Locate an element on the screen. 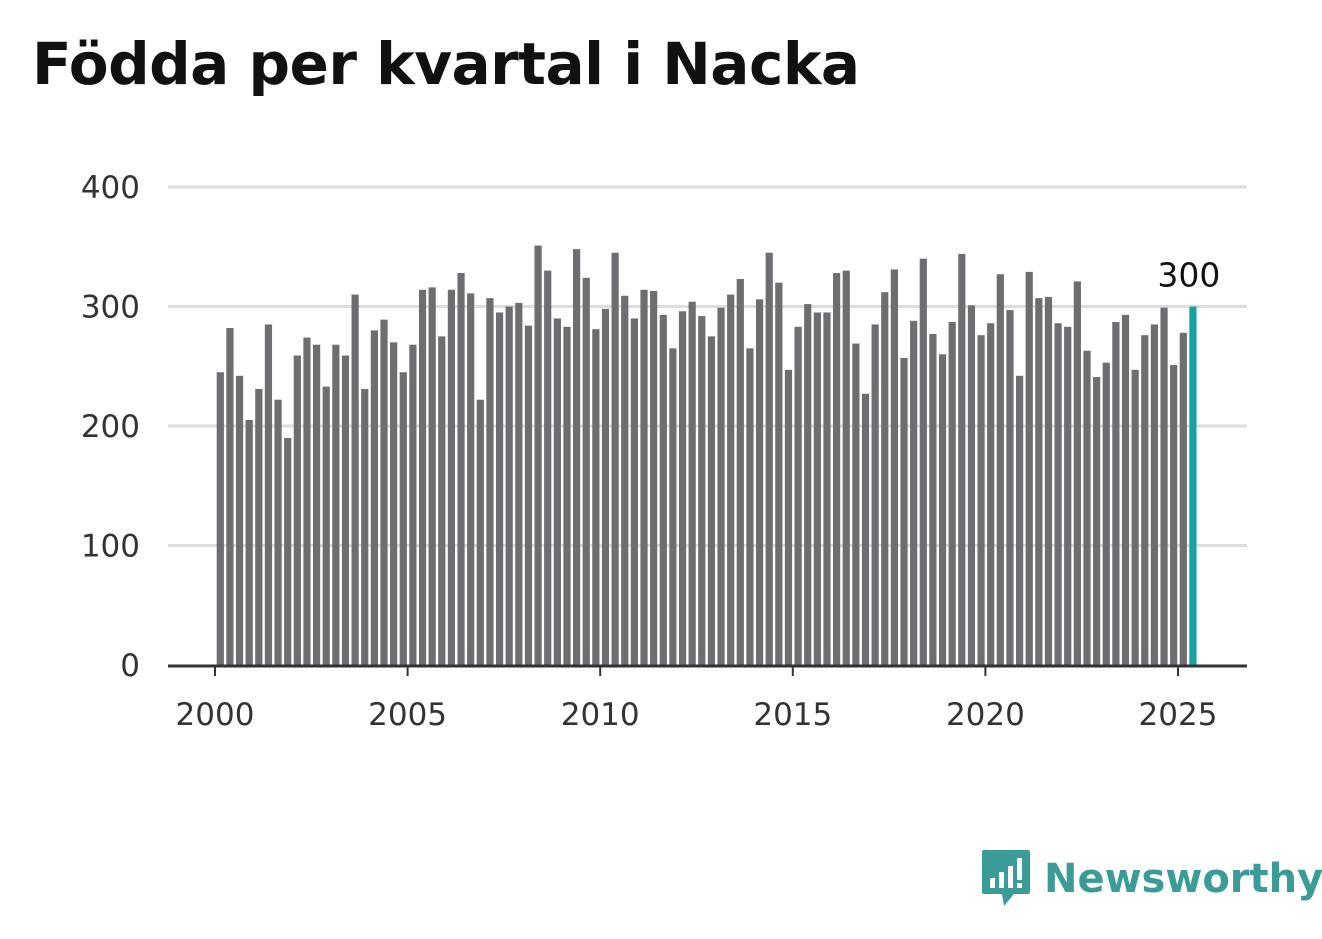 The height and width of the screenshot is (939, 1322). y-tick-label-300: 300 is located at coordinates (110, 308).